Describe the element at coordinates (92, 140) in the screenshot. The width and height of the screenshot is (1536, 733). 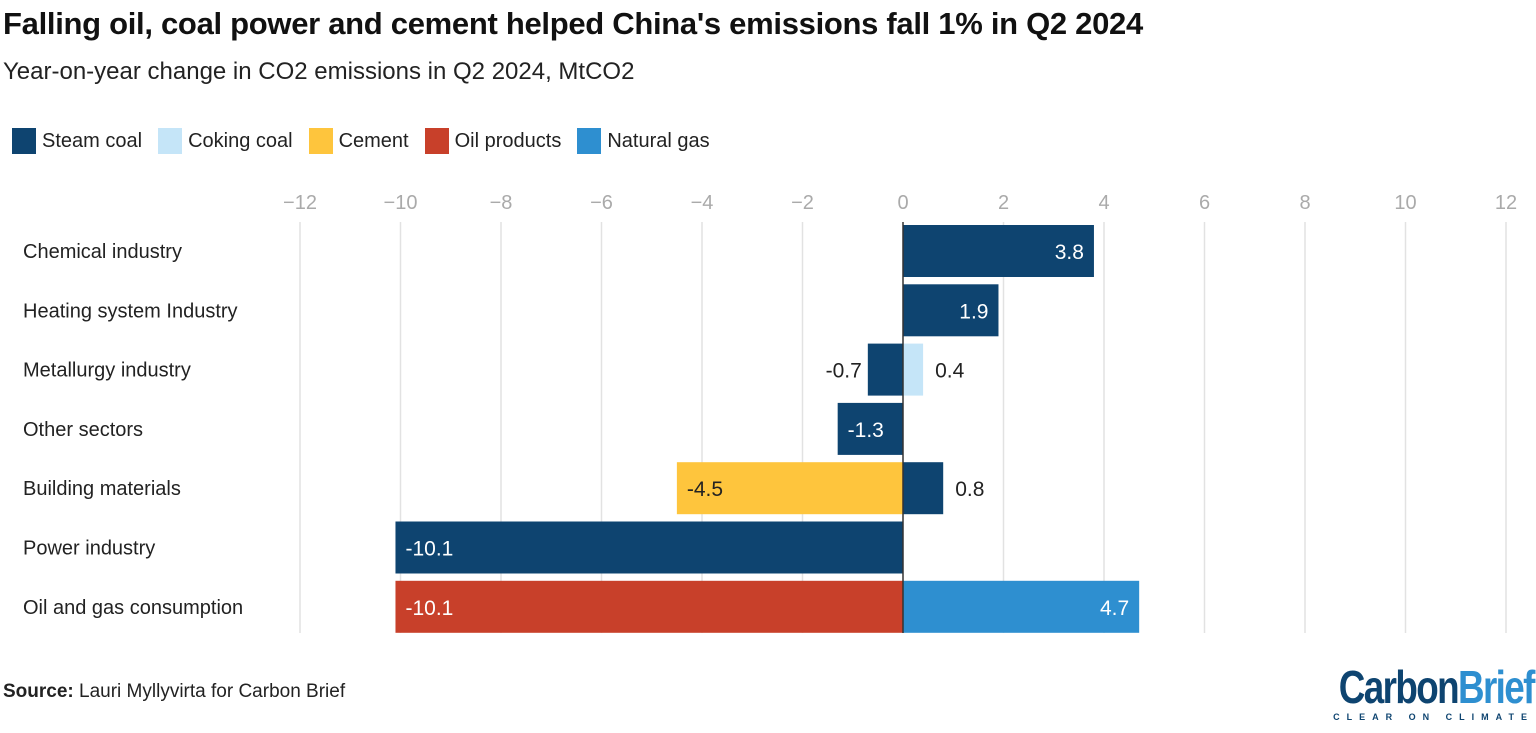
I see `legend-label: Steam coal` at that location.